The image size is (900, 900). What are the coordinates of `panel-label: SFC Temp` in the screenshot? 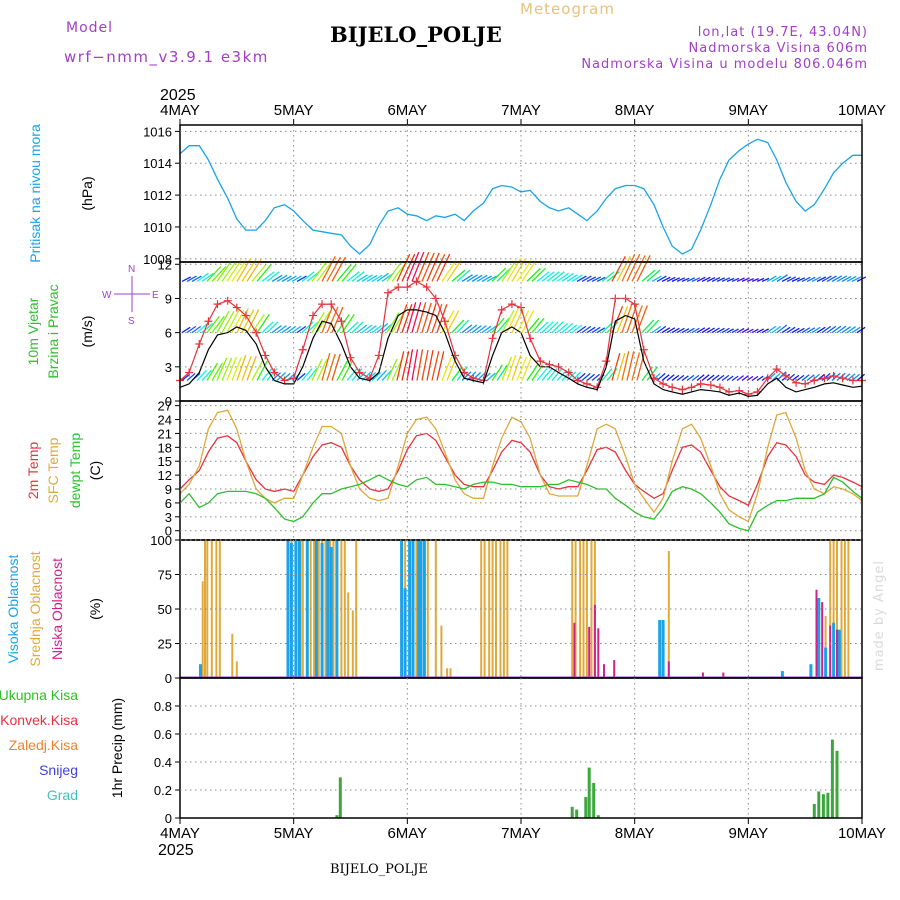 It's located at (53, 470).